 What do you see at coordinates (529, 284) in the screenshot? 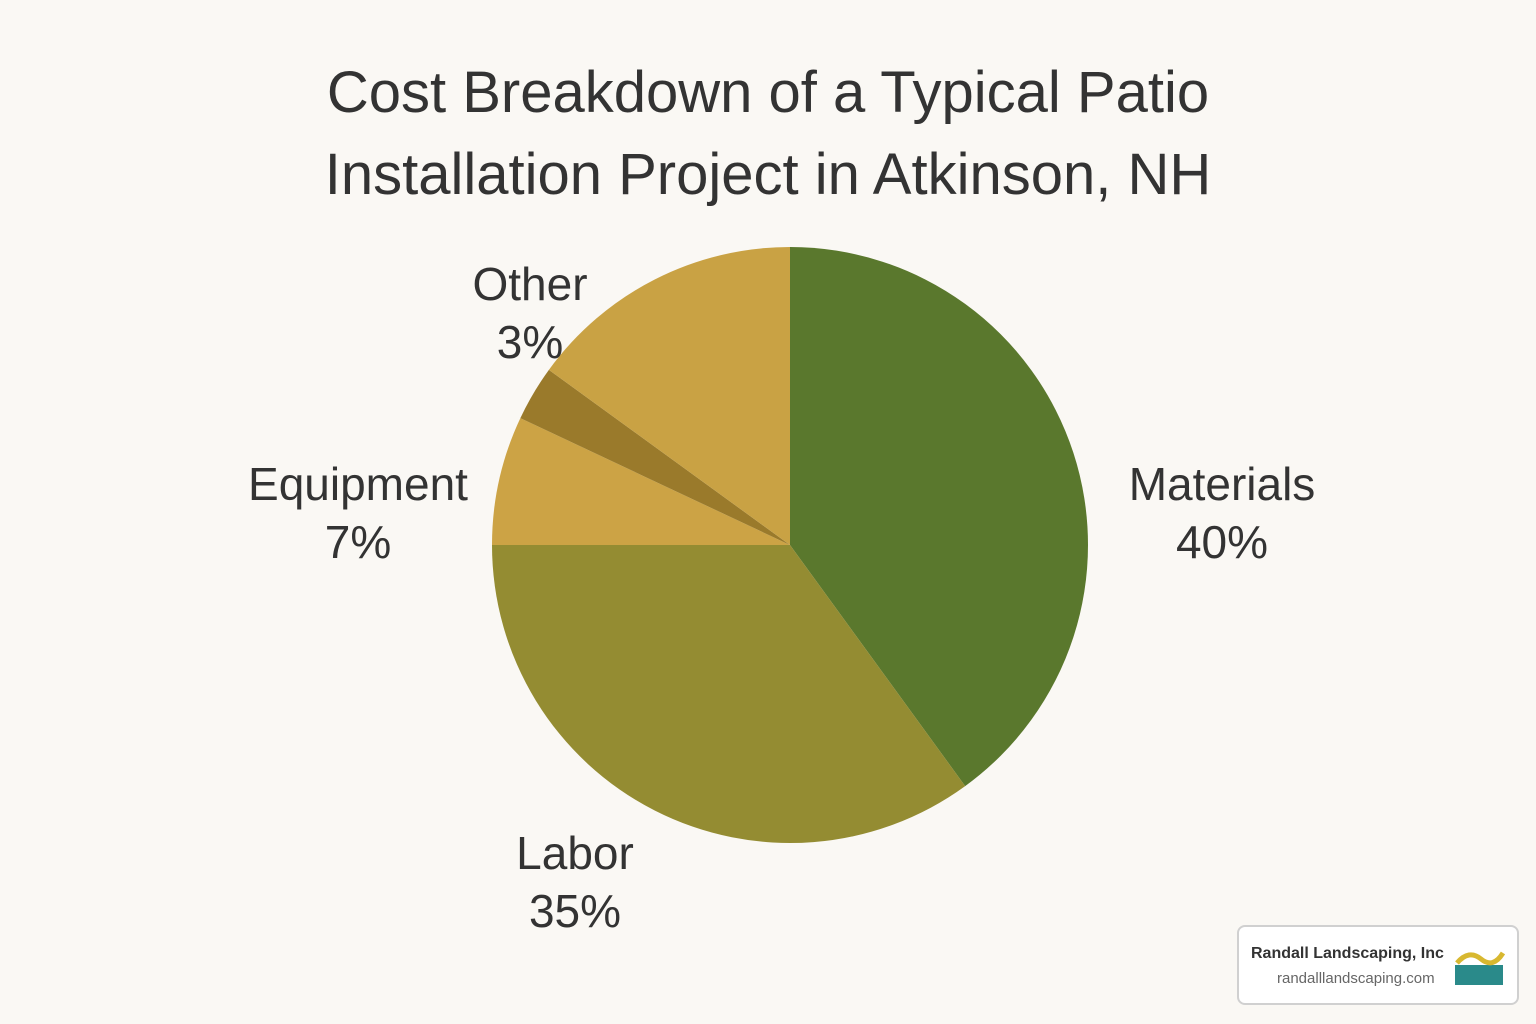
I see `slice-label: Other` at bounding box center [529, 284].